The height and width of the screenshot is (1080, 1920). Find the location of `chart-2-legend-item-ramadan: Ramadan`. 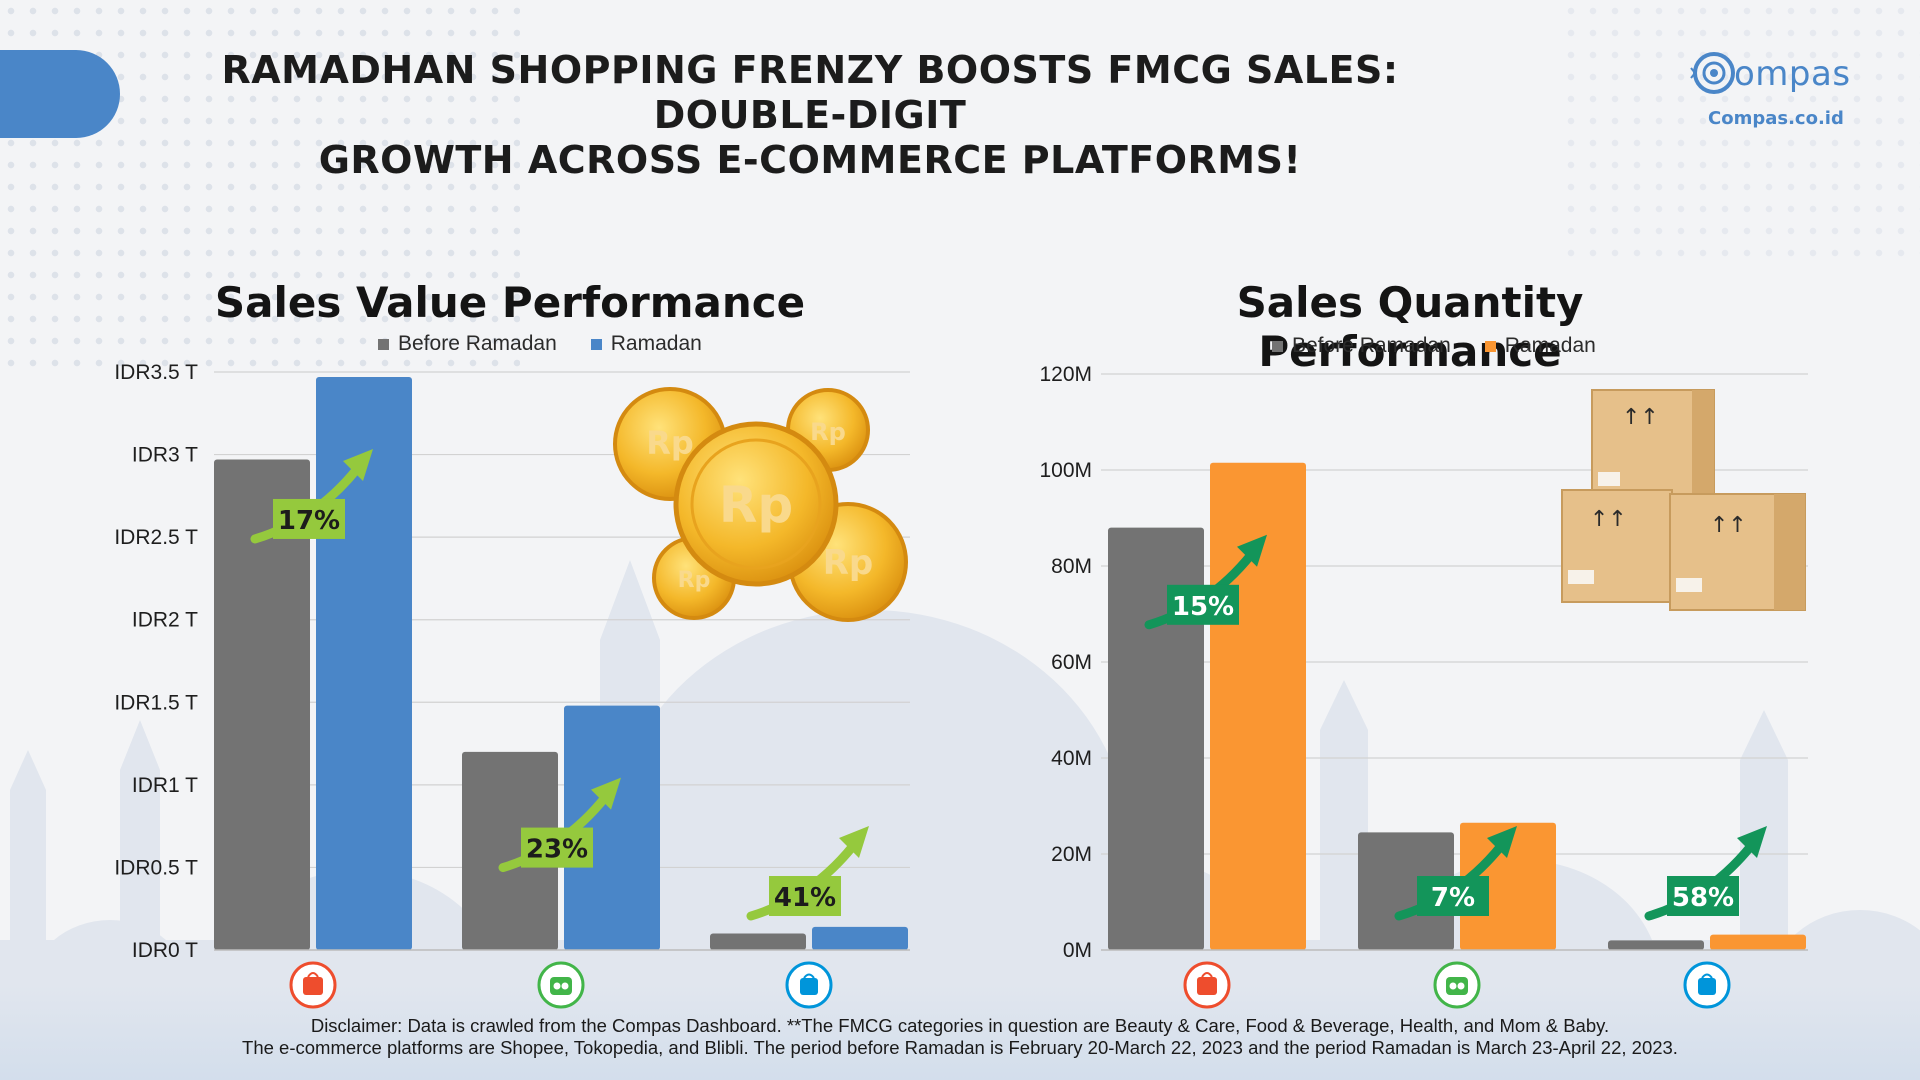

chart-2-legend-item-ramadan: Ramadan is located at coordinates (1540, 346).